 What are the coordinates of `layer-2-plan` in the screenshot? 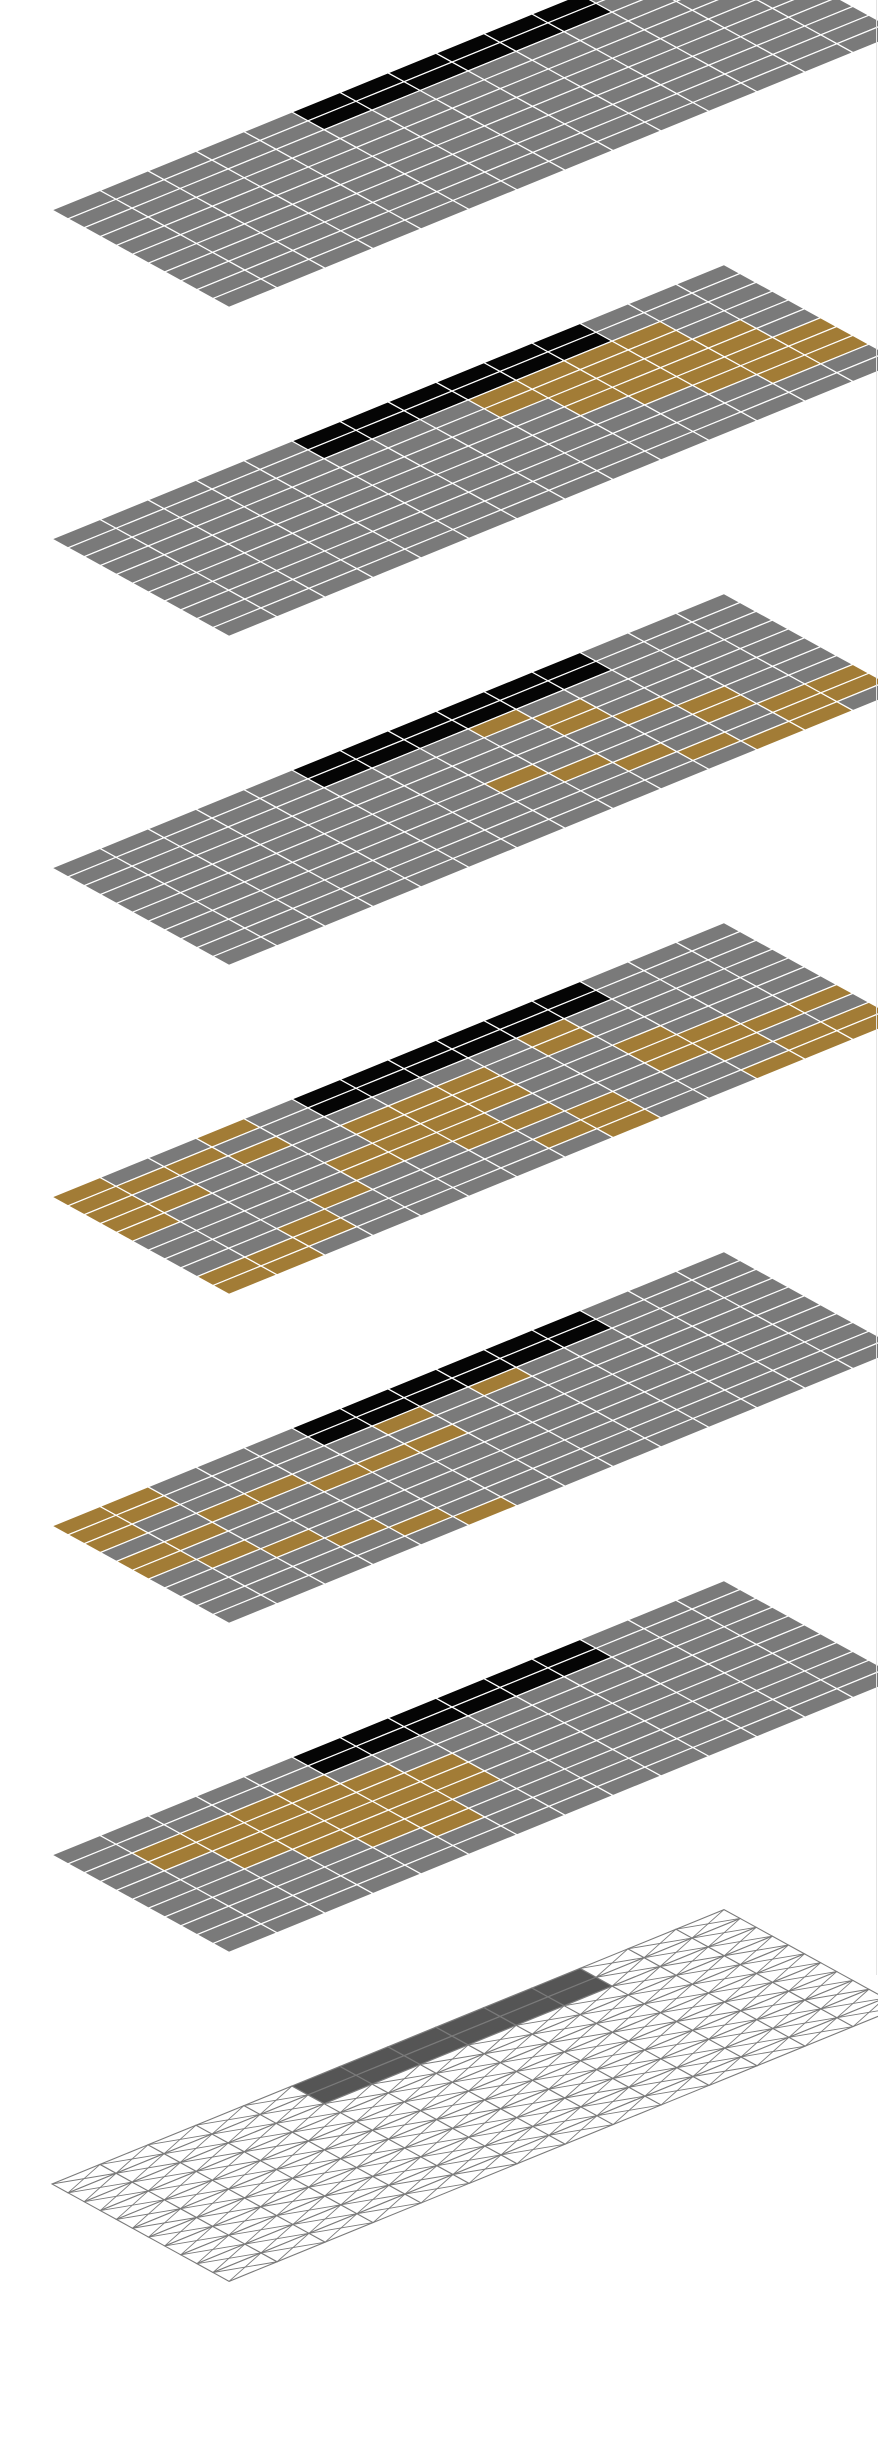 It's located at (464, 450).